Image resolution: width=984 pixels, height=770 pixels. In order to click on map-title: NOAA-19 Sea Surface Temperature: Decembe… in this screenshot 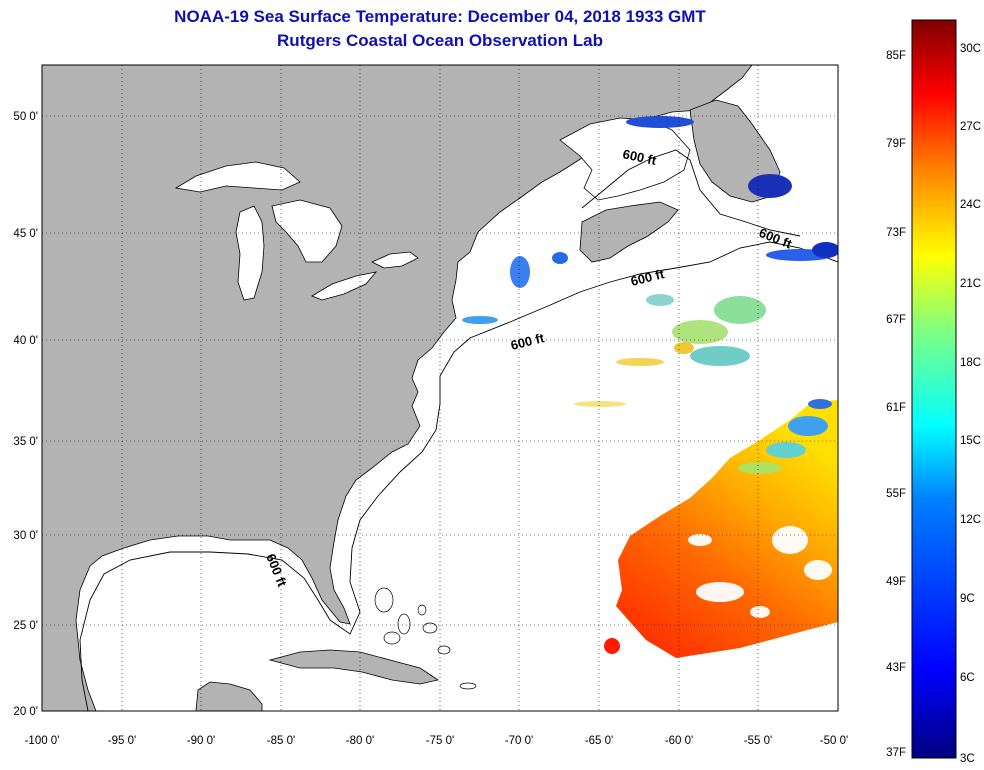, I will do `click(440, 16)`.